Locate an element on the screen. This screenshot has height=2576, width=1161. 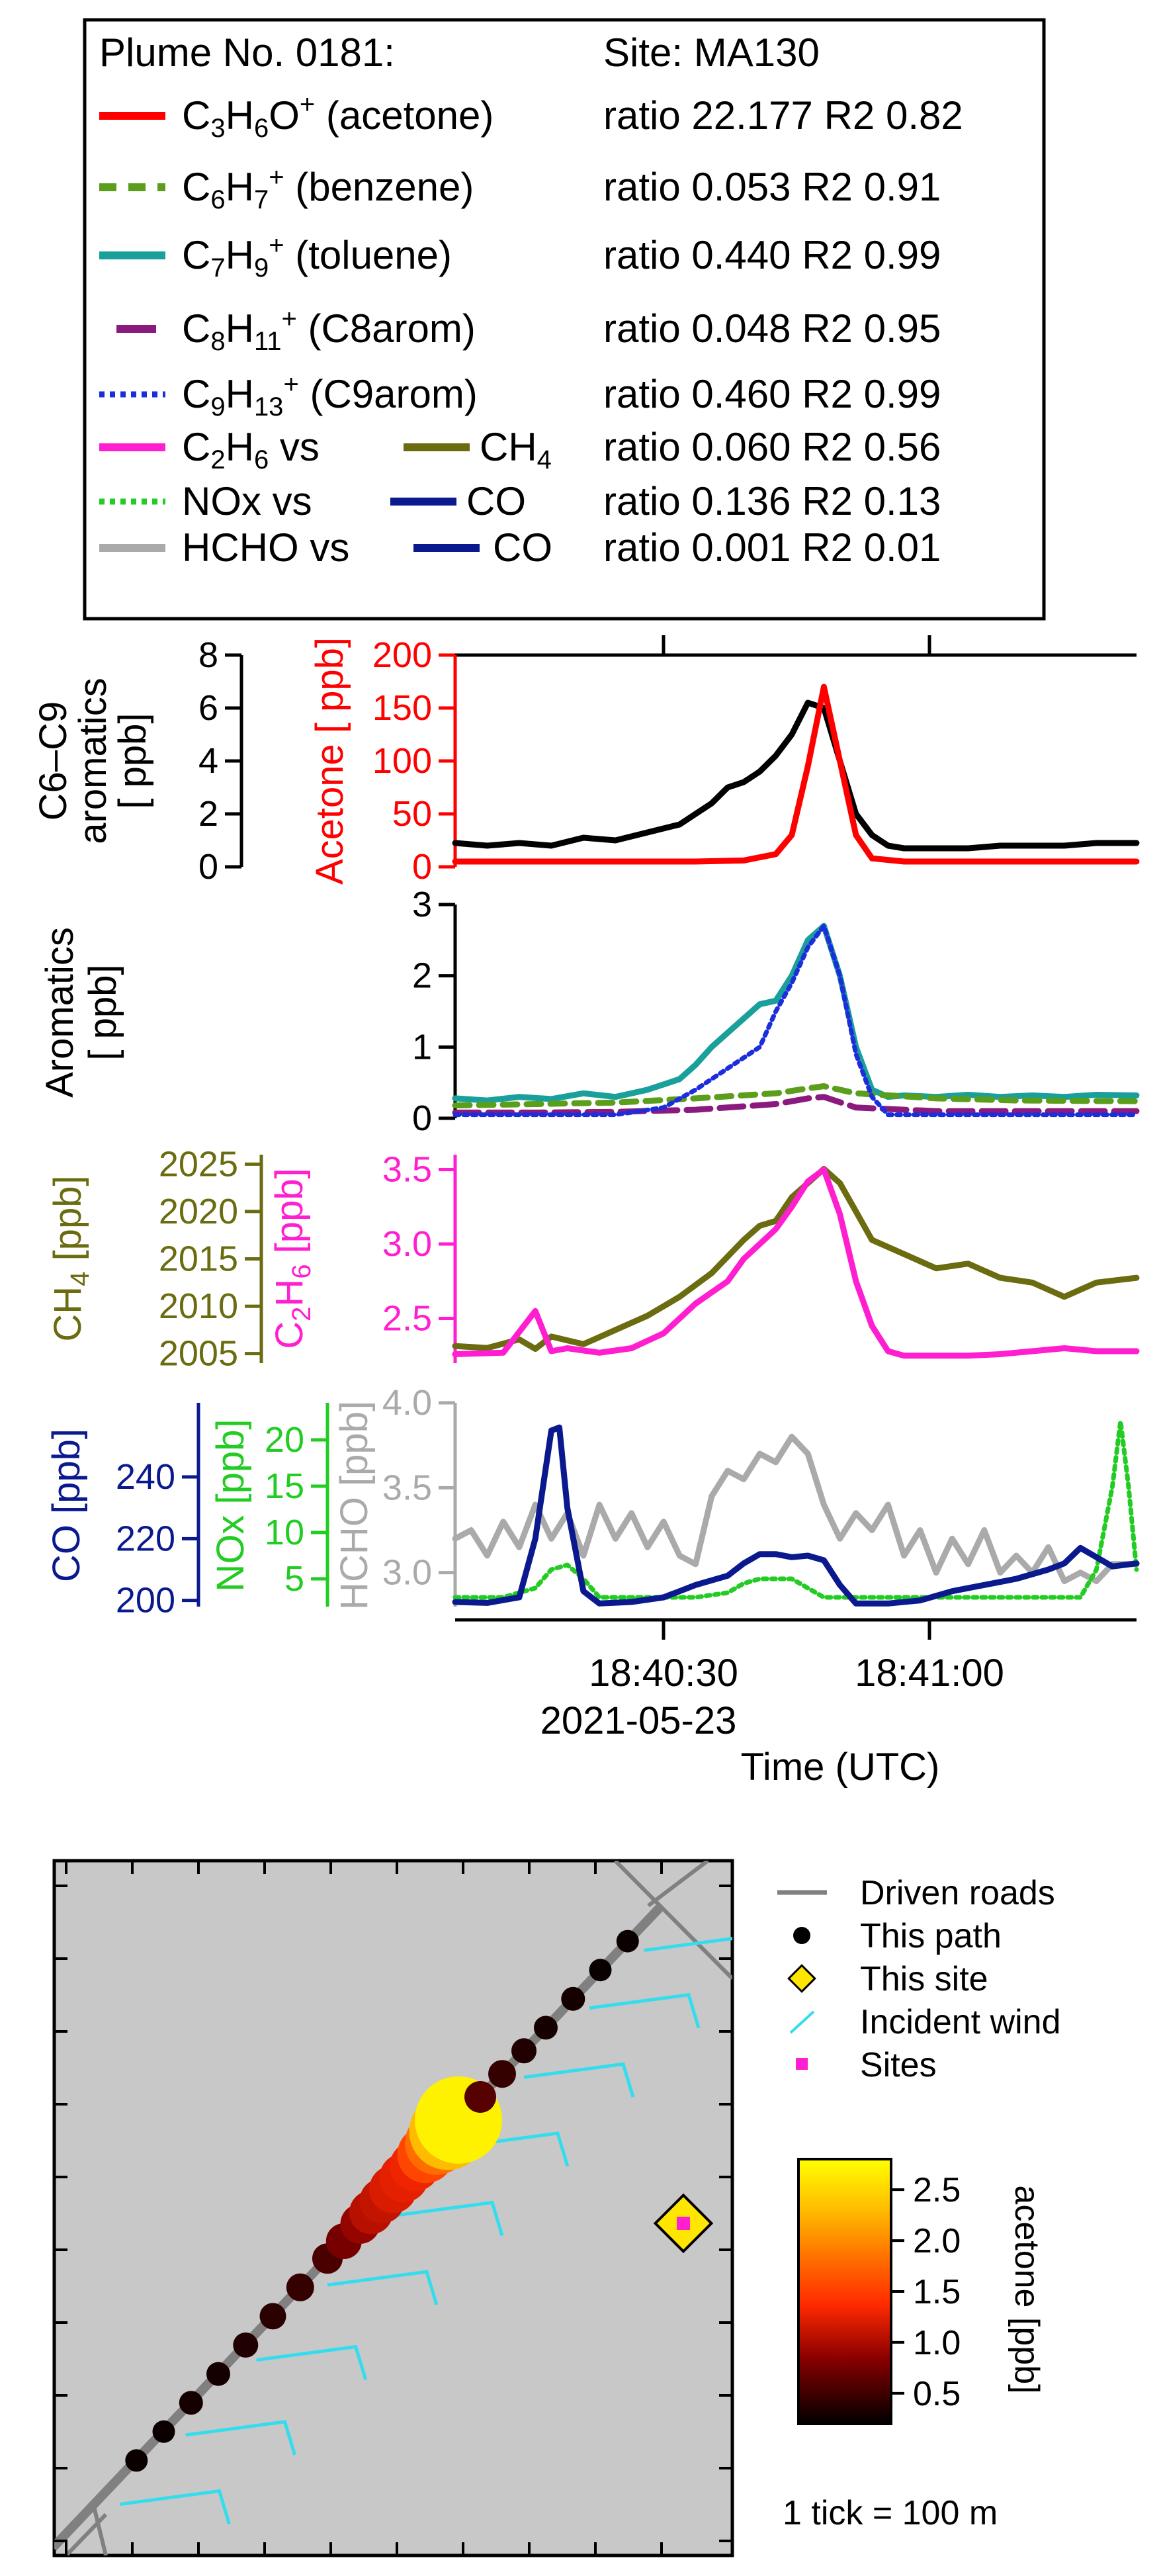
legend-label-c8arom: C8H11+ (C8arom) is located at coordinates (329, 330).